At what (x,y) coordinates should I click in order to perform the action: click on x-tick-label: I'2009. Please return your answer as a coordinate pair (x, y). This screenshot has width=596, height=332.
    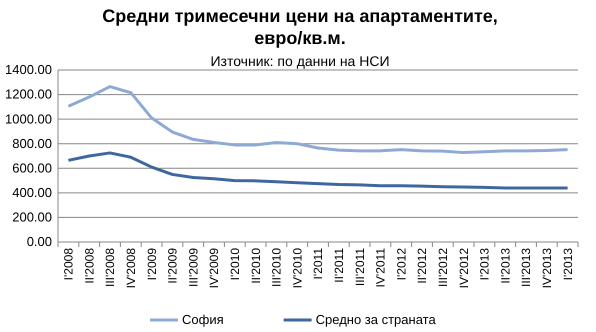
    Looking at the image, I should click on (151, 264).